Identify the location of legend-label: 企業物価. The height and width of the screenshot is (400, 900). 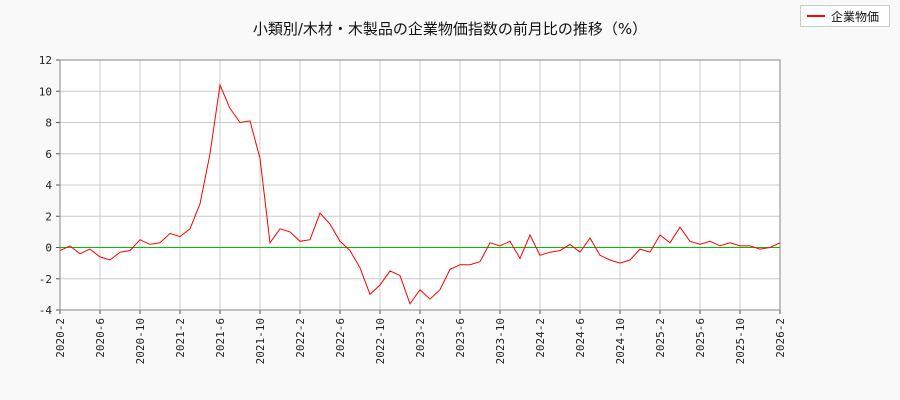
(855, 16).